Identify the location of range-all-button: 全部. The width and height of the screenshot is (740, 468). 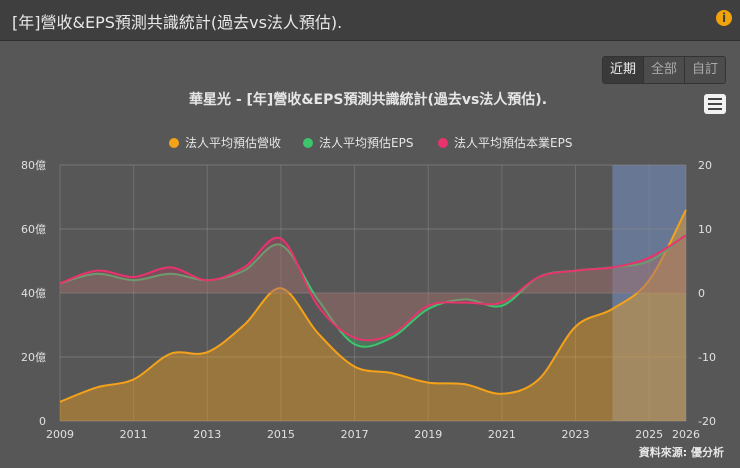
(663, 70).